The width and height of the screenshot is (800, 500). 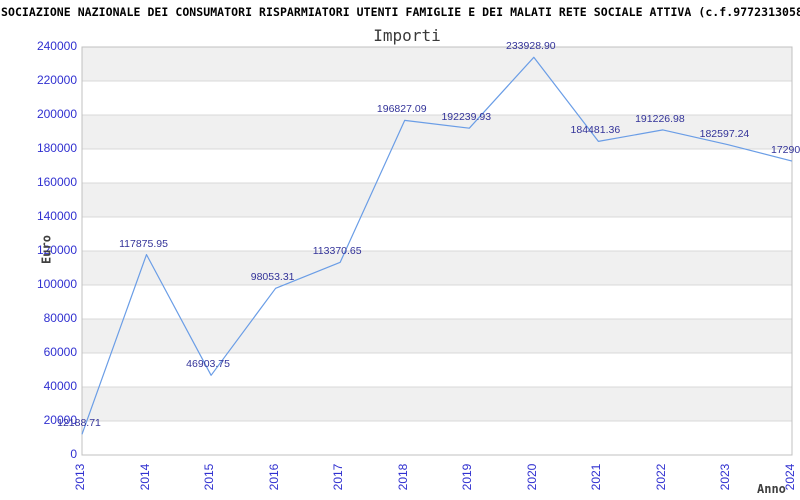 What do you see at coordinates (144, 477) in the screenshot?
I see `x-tick-label: 2014` at bounding box center [144, 477].